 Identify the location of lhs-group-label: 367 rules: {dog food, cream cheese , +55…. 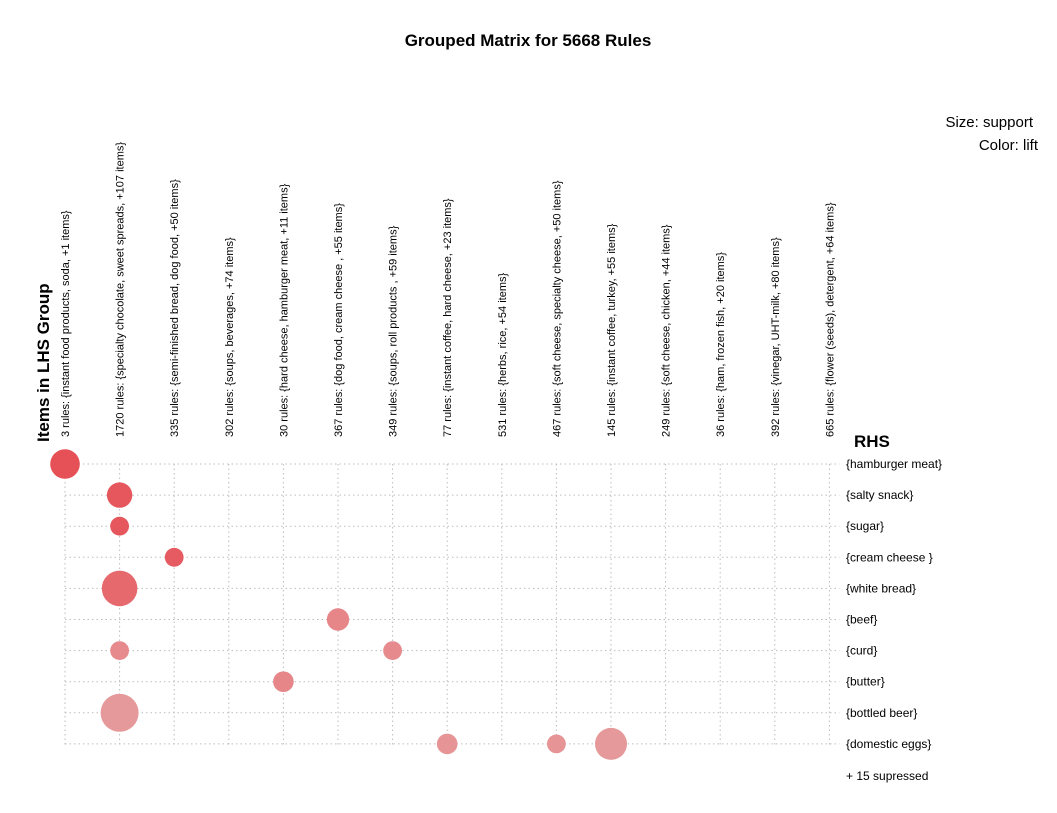
(339, 320).